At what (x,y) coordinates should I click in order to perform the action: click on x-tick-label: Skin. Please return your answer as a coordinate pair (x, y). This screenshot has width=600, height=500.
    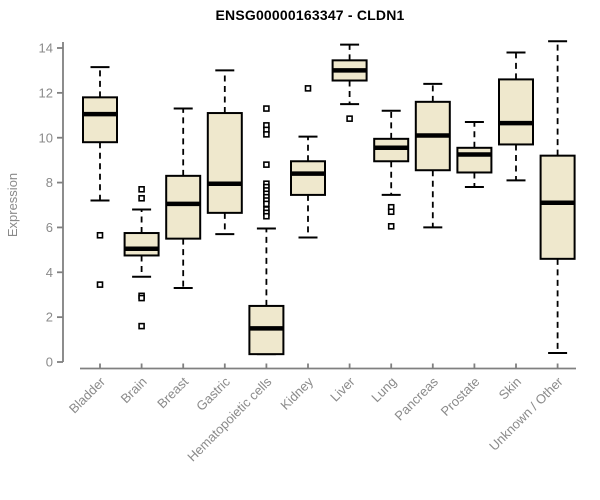
    Looking at the image, I should click on (510, 388).